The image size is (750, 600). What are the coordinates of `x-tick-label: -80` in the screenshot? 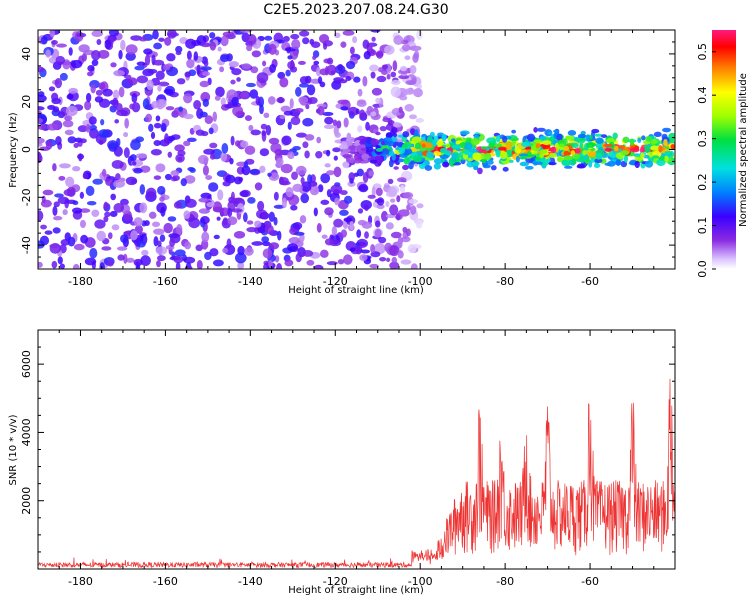 It's located at (505, 281).